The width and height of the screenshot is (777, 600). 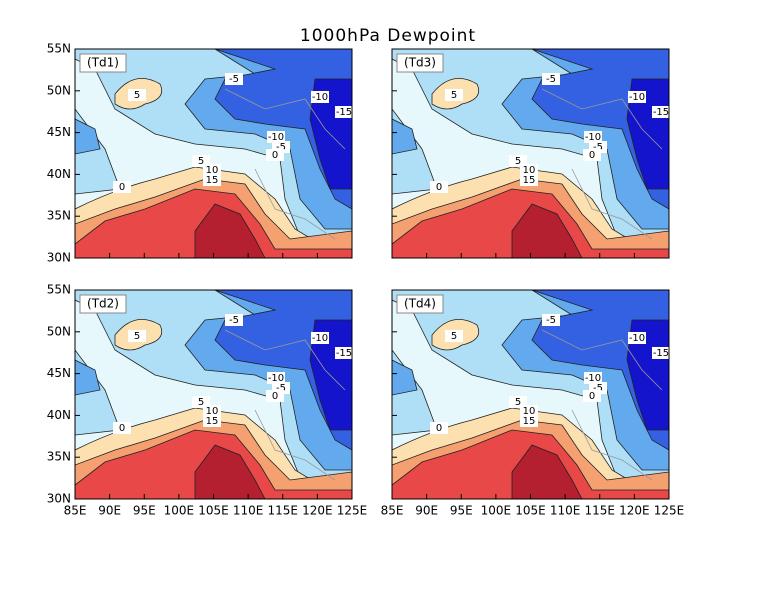 What do you see at coordinates (59, 290) in the screenshot?
I see `lat-tick-label: 55N` at bounding box center [59, 290].